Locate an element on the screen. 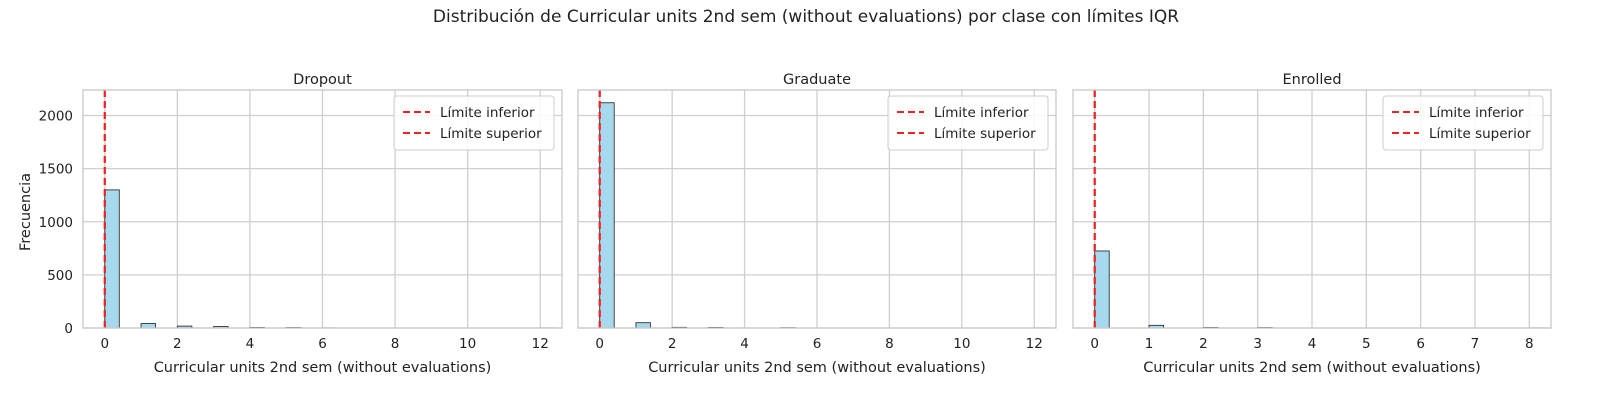  y-tick-label: 0 is located at coordinates (68, 329).